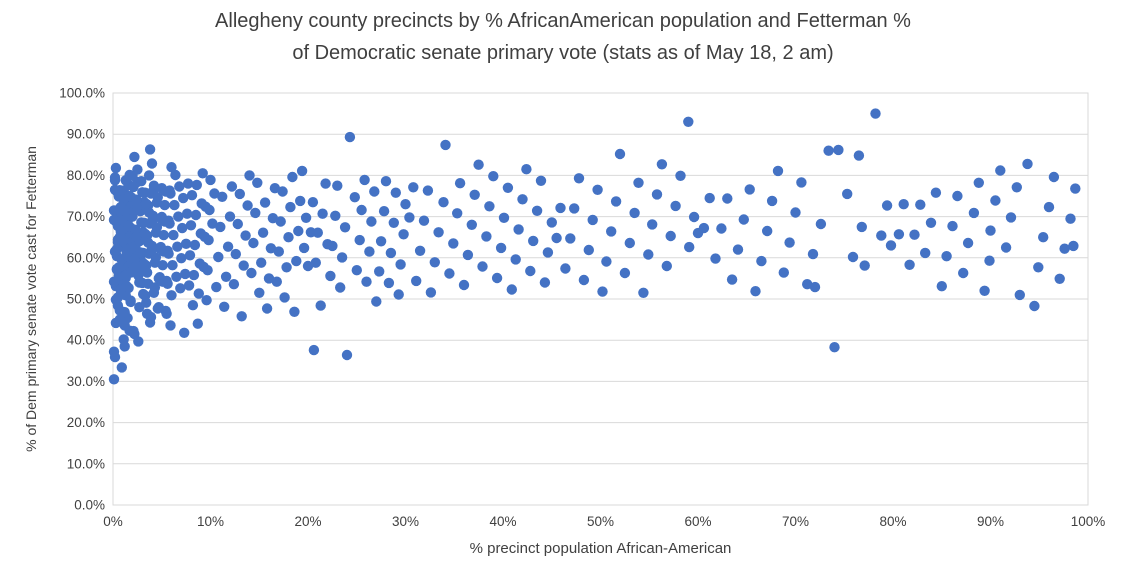 This screenshot has width=1126, height=572. What do you see at coordinates (86, 299) in the screenshot?
I see `y-tick-label: 50.0%` at bounding box center [86, 299].